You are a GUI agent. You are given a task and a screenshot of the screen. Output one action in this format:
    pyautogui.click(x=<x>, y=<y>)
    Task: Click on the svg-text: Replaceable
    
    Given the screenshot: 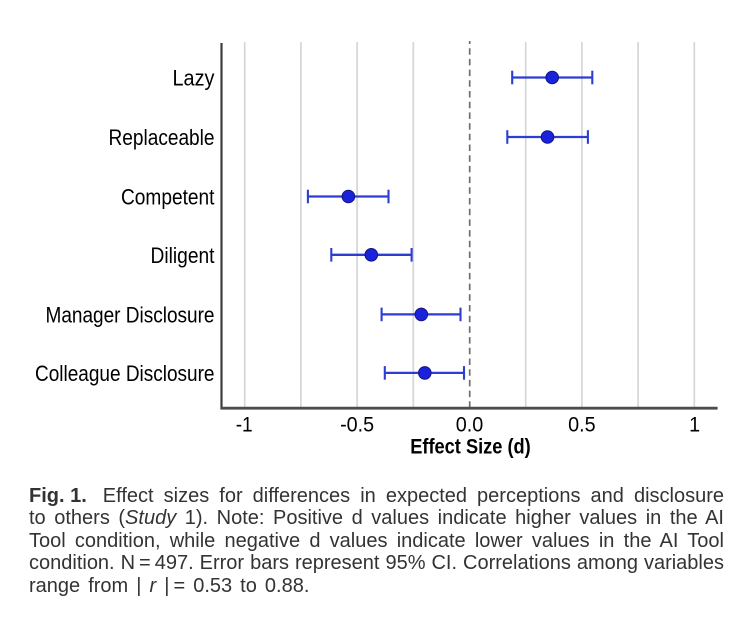 What is the action you would take?
    pyautogui.click(x=162, y=137)
    